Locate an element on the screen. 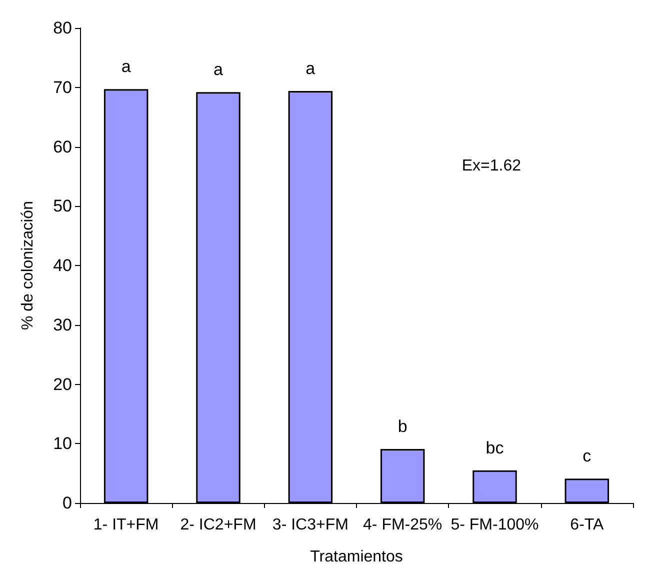 This screenshot has height=587, width=659. y-axis-title: % de colonización is located at coordinates (28, 265).